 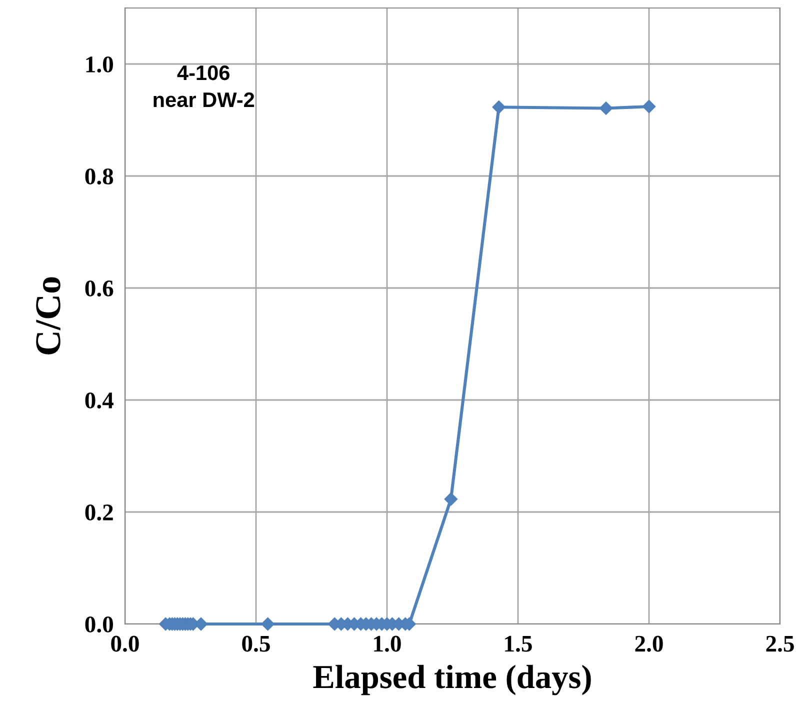 What do you see at coordinates (125, 644) in the screenshot?
I see `x-tick-label: 0.0` at bounding box center [125, 644].